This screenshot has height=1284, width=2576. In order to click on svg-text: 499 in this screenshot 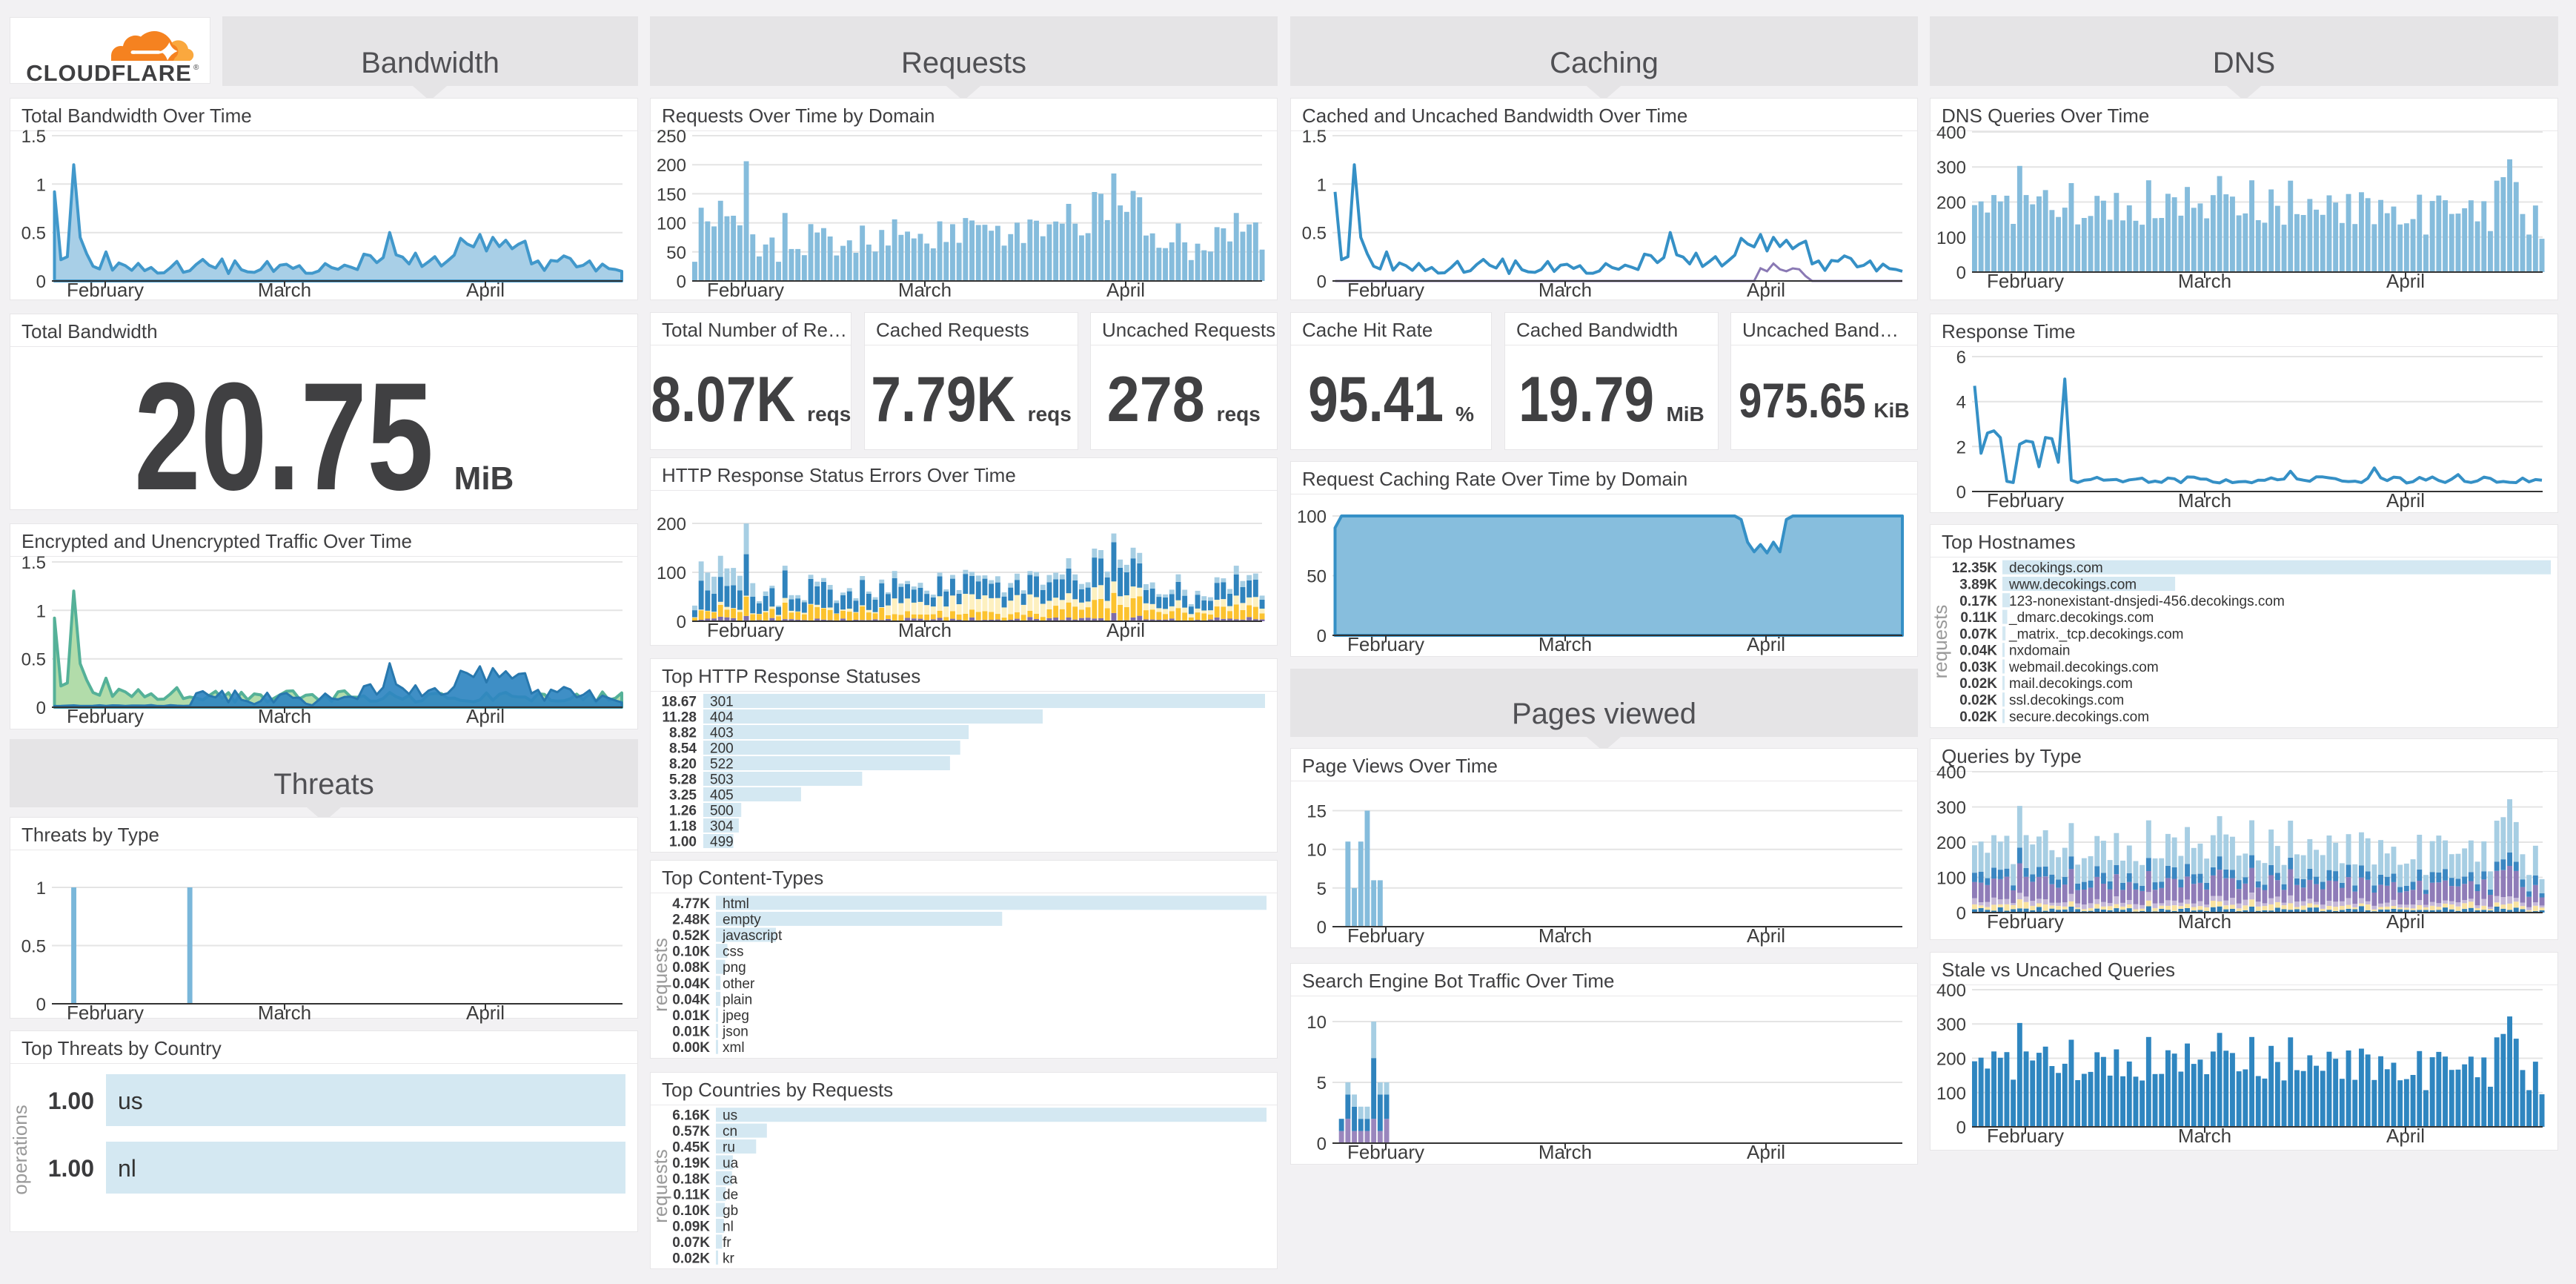, I will do `click(722, 842)`.